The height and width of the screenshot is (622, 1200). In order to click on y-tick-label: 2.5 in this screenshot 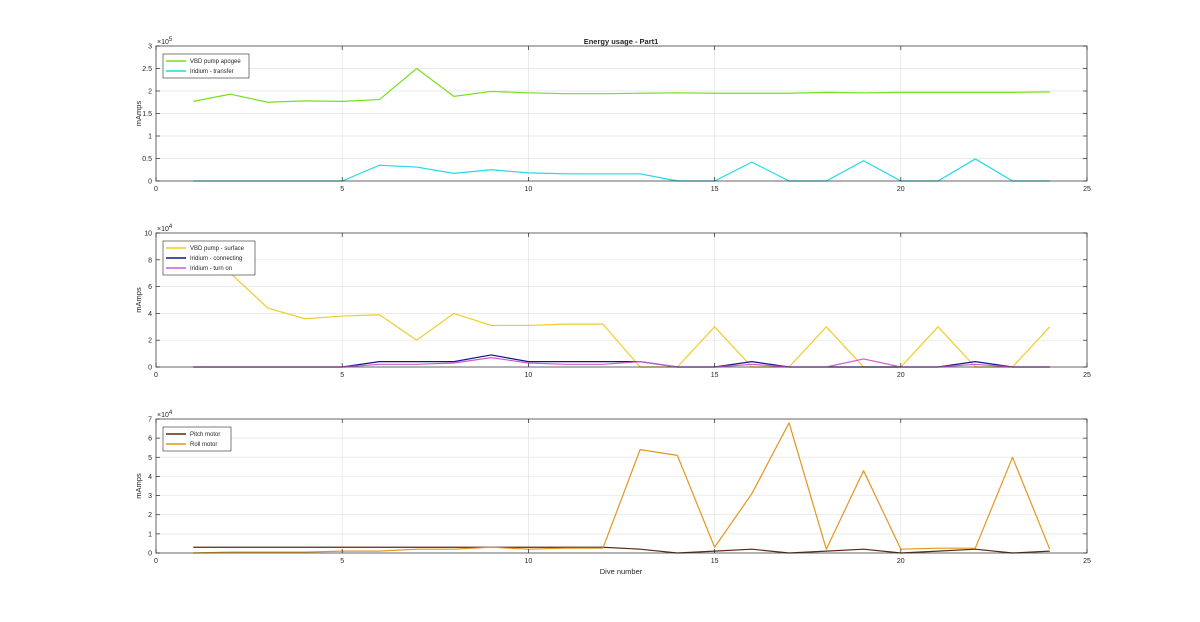, I will do `click(147, 69)`.